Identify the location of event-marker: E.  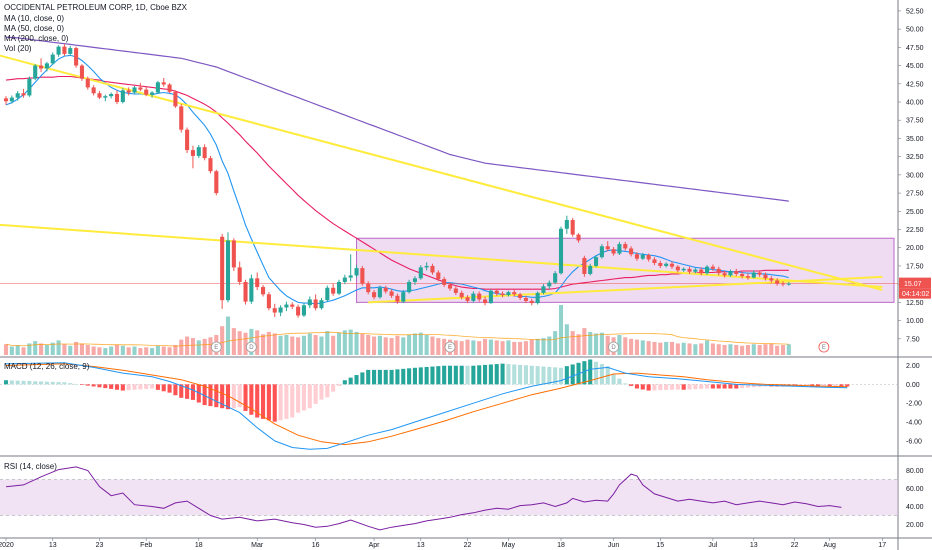
(824, 347).